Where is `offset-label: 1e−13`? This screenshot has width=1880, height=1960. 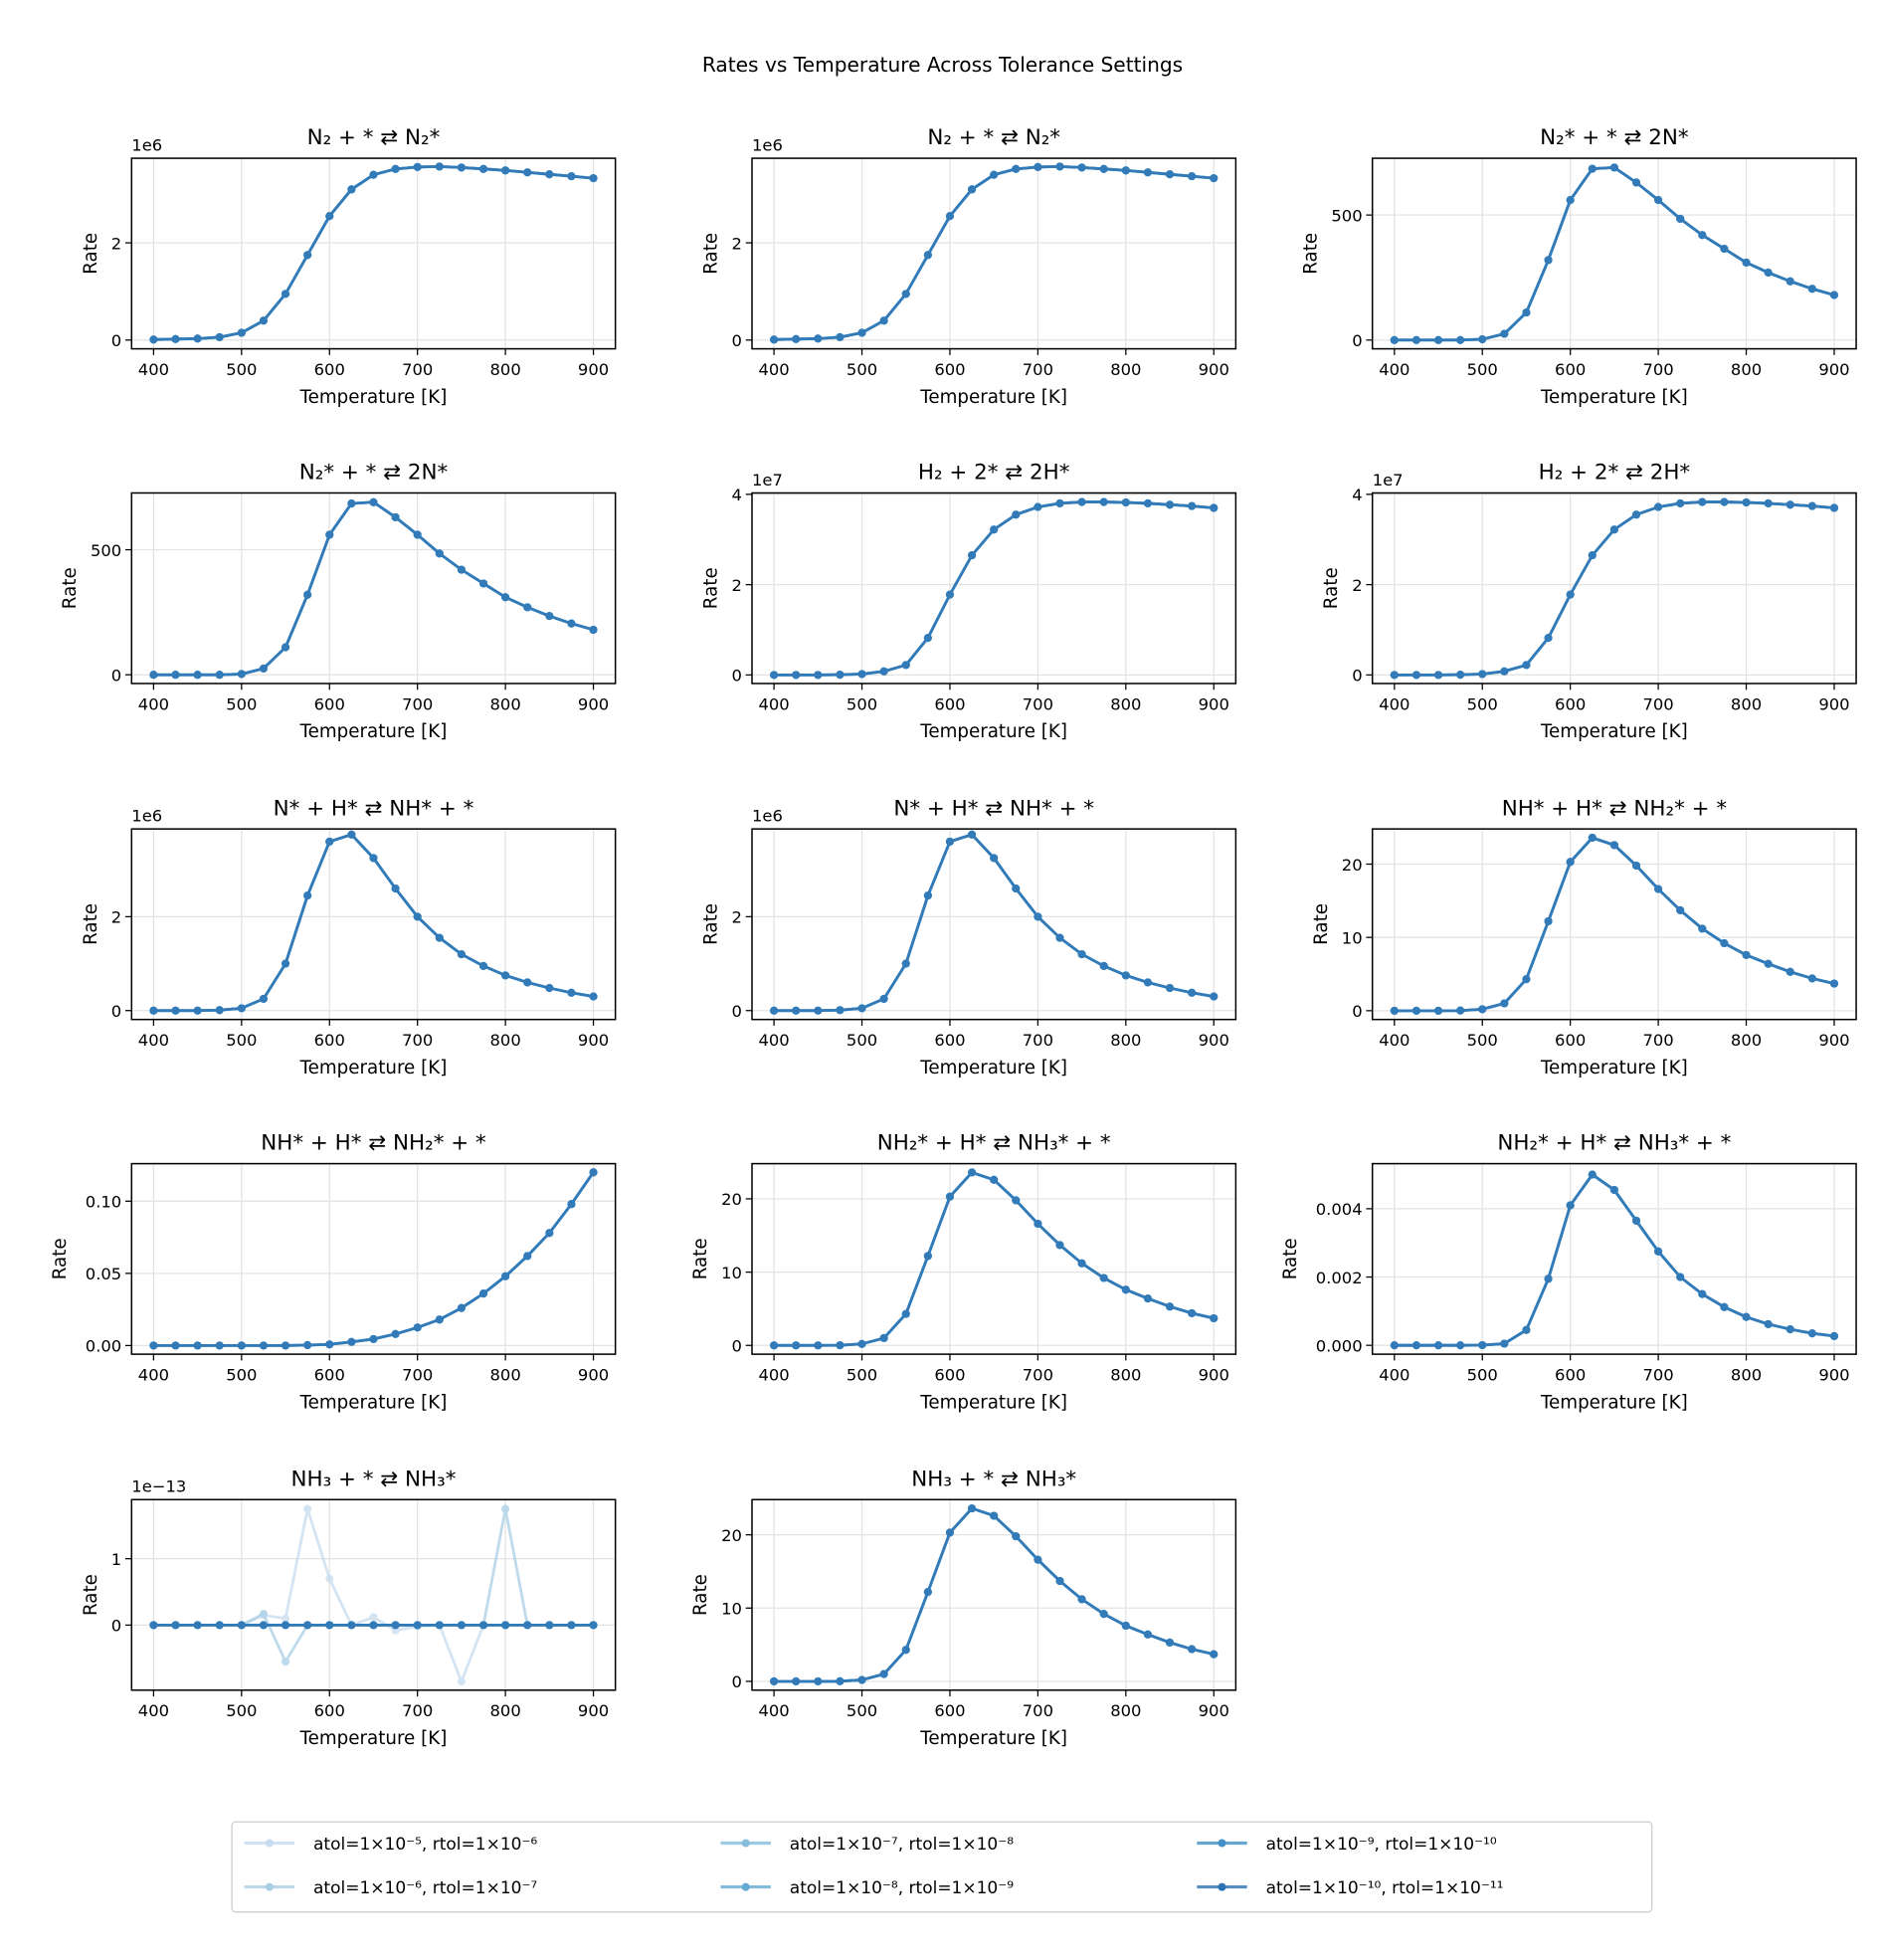
offset-label: 1e−13 is located at coordinates (158, 1486).